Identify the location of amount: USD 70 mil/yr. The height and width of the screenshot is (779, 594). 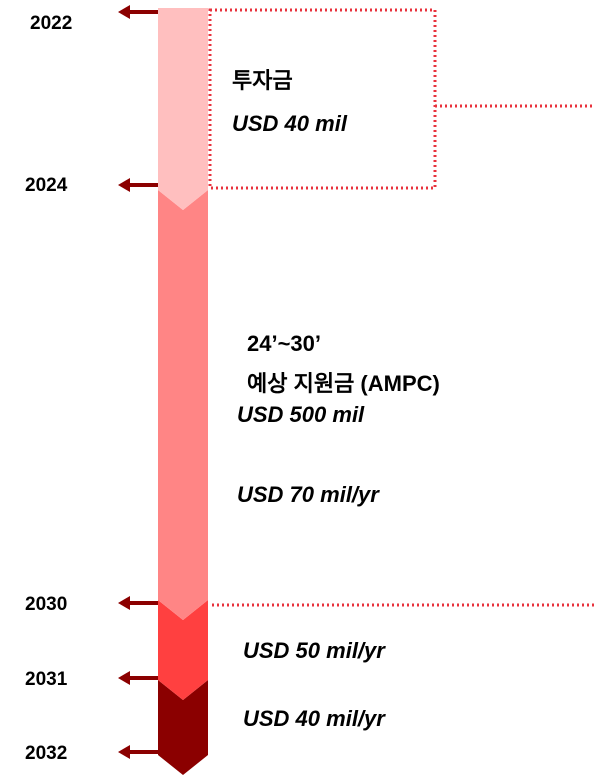
(308, 494).